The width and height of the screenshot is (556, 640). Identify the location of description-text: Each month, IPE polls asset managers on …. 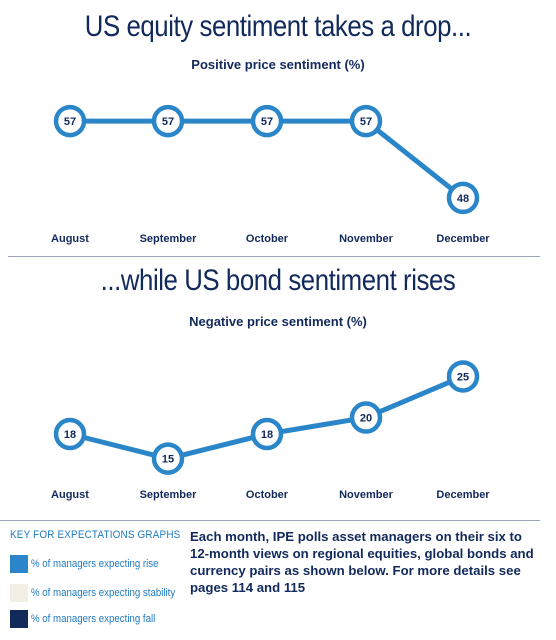
(362, 562).